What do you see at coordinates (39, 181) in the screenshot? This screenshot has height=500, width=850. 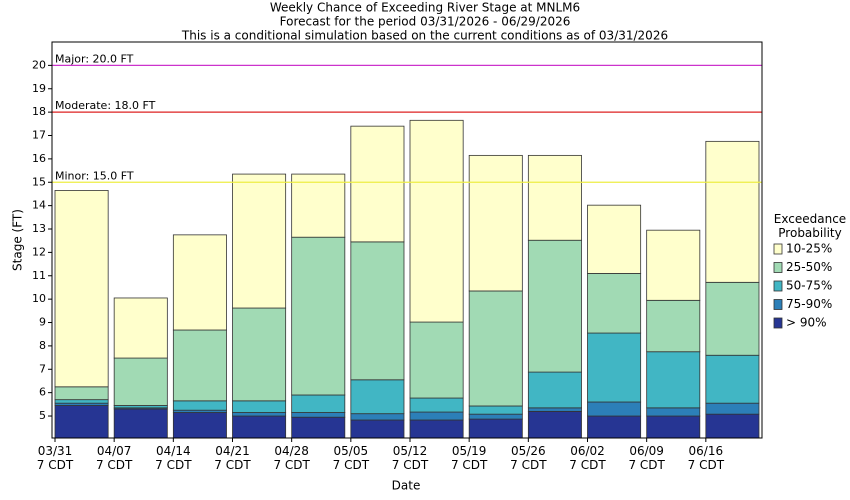 I see `y-tick-label: 15` at bounding box center [39, 181].